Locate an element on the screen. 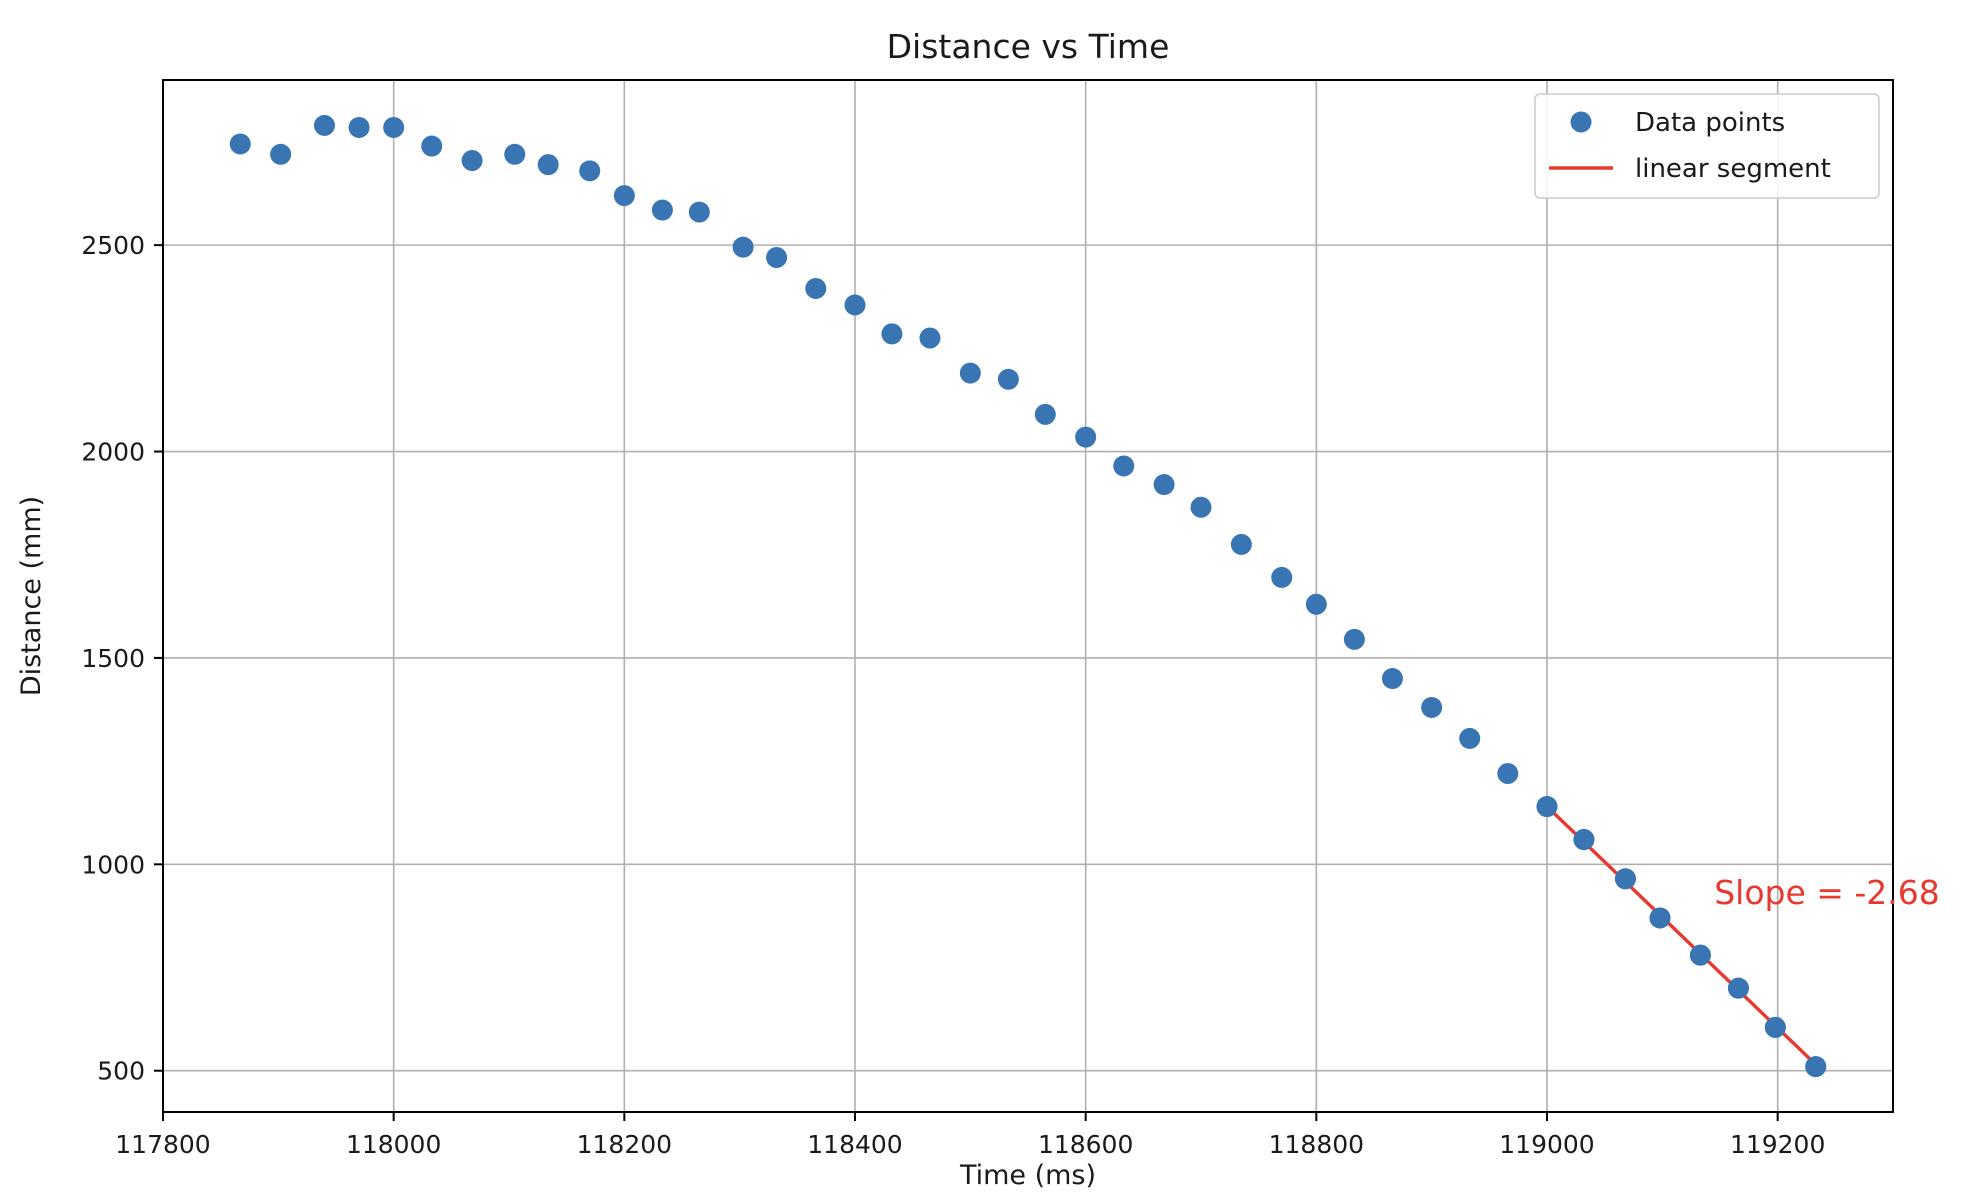 Image resolution: width=1986 pixels, height=1203 pixels. x-tick-label: 119200 is located at coordinates (1777, 1144).